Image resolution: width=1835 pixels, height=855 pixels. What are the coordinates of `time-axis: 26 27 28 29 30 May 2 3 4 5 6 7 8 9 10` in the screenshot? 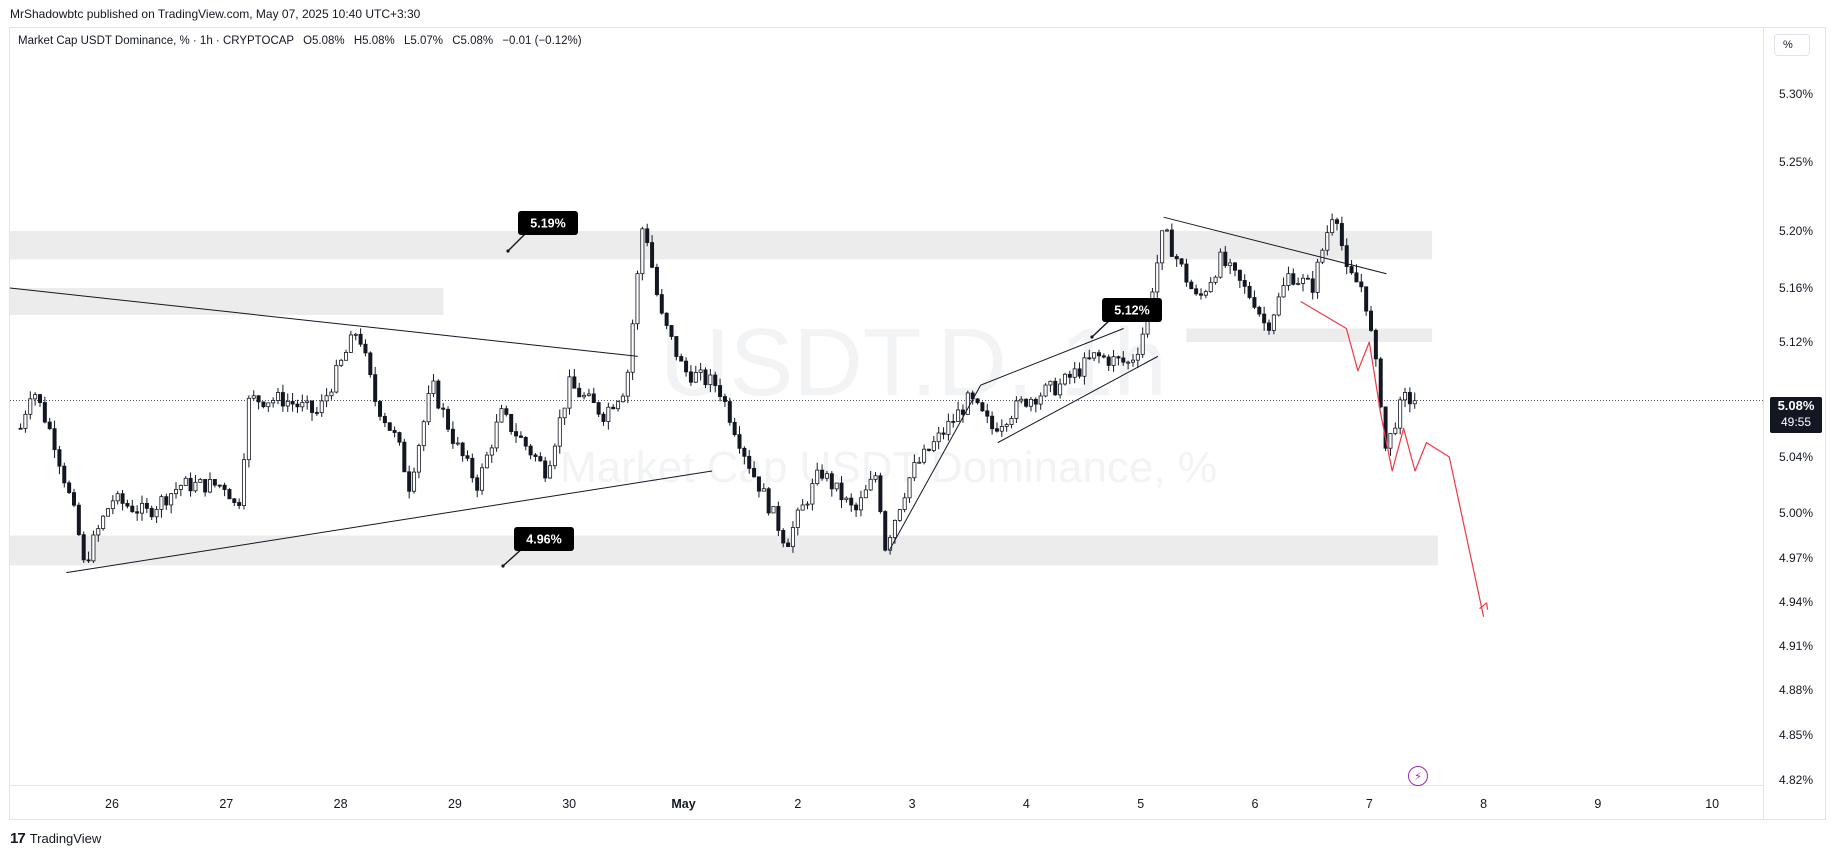 It's located at (912, 804).